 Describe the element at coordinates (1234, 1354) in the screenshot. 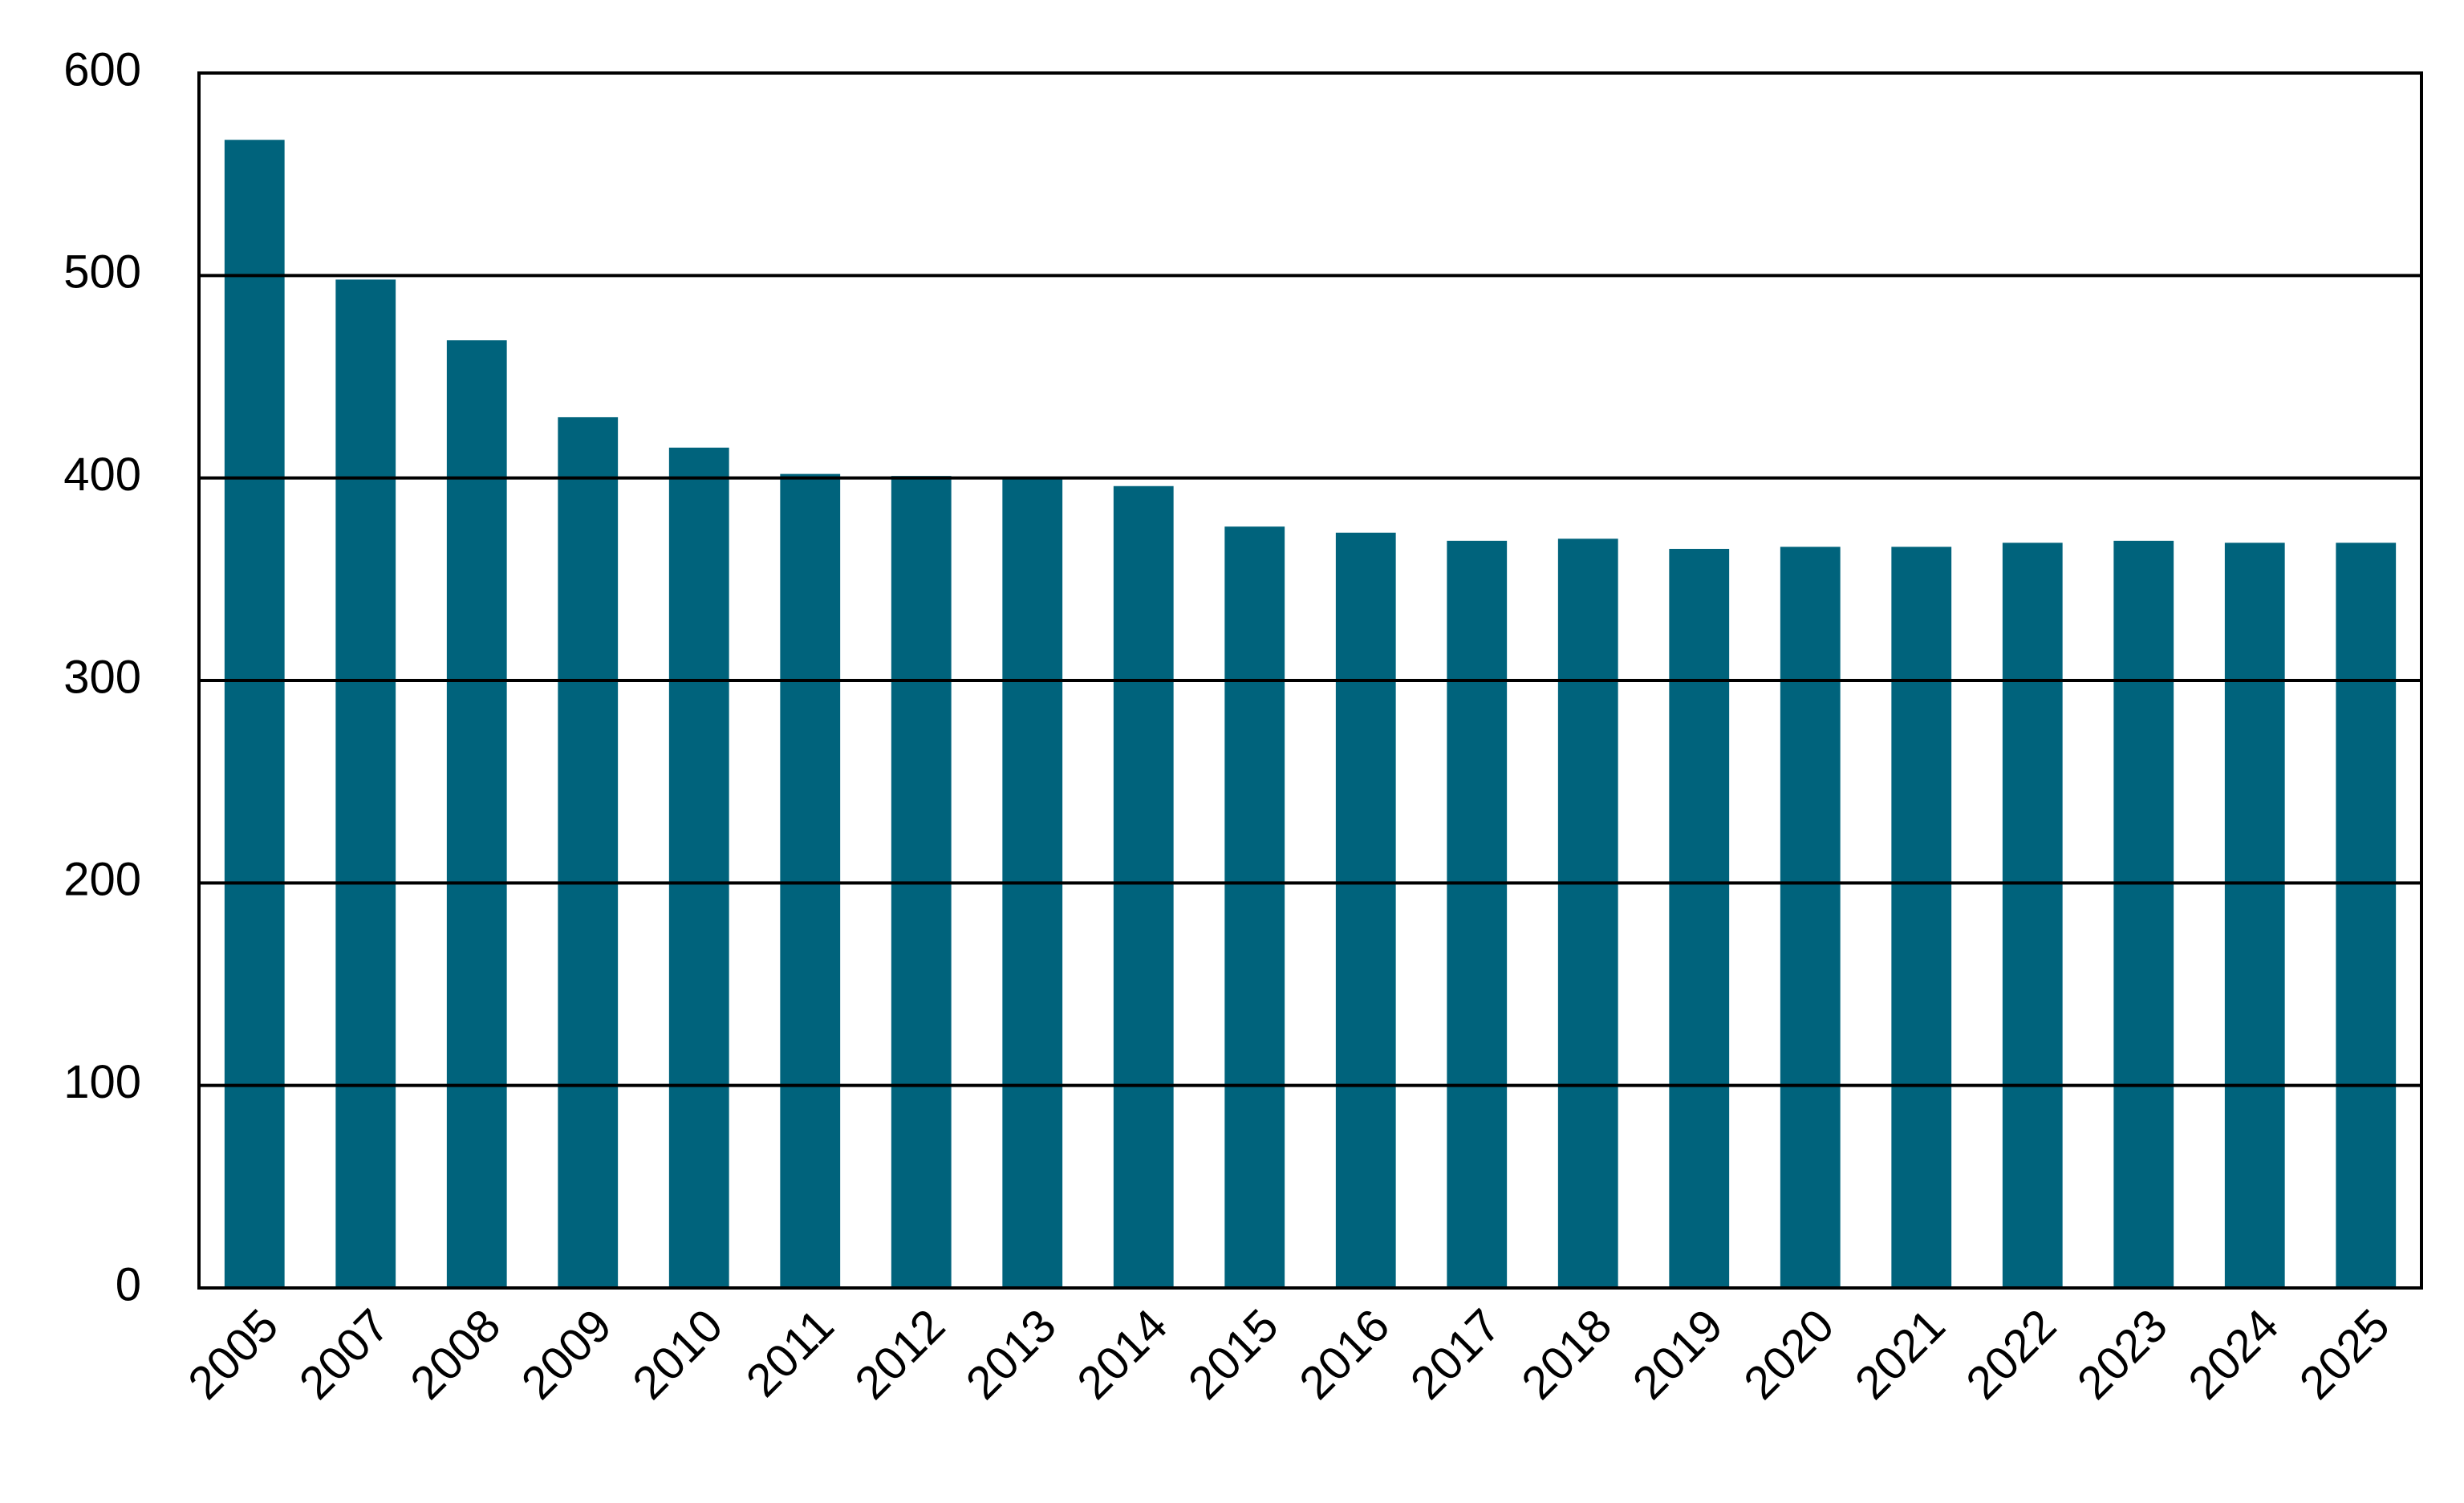

I see `x-tick-label: 2015` at that location.